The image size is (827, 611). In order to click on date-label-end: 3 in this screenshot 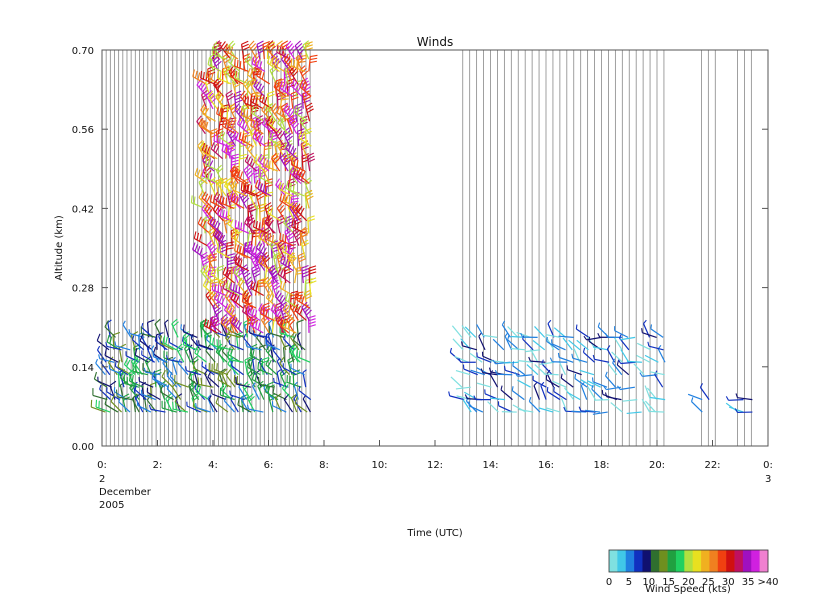, I will do `click(768, 479)`.